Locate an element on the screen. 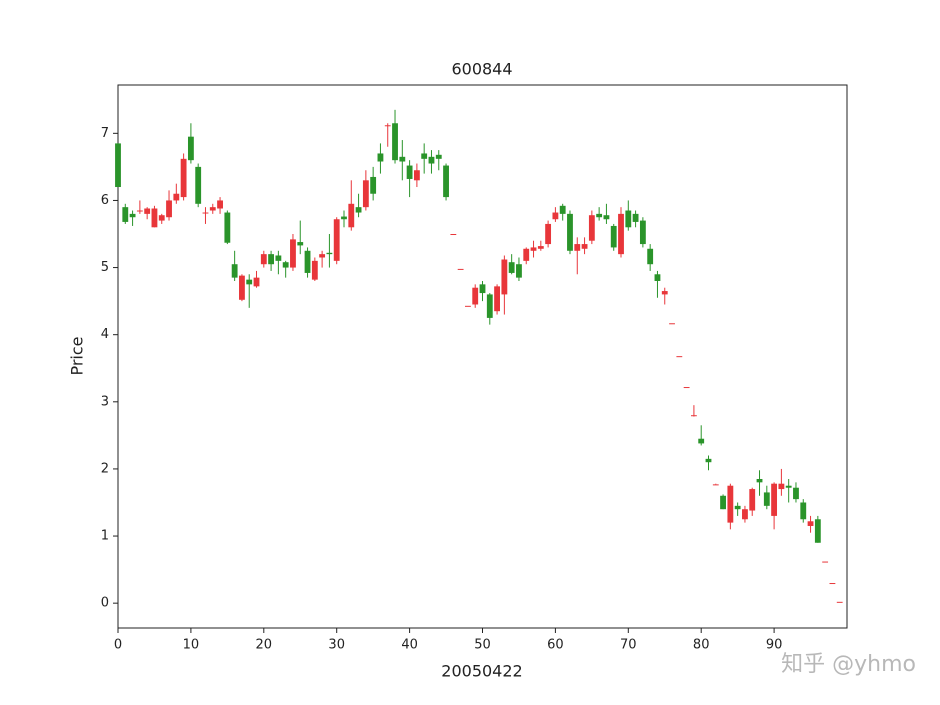 The width and height of the screenshot is (940, 705). x-tick-label: 90 is located at coordinates (774, 645).